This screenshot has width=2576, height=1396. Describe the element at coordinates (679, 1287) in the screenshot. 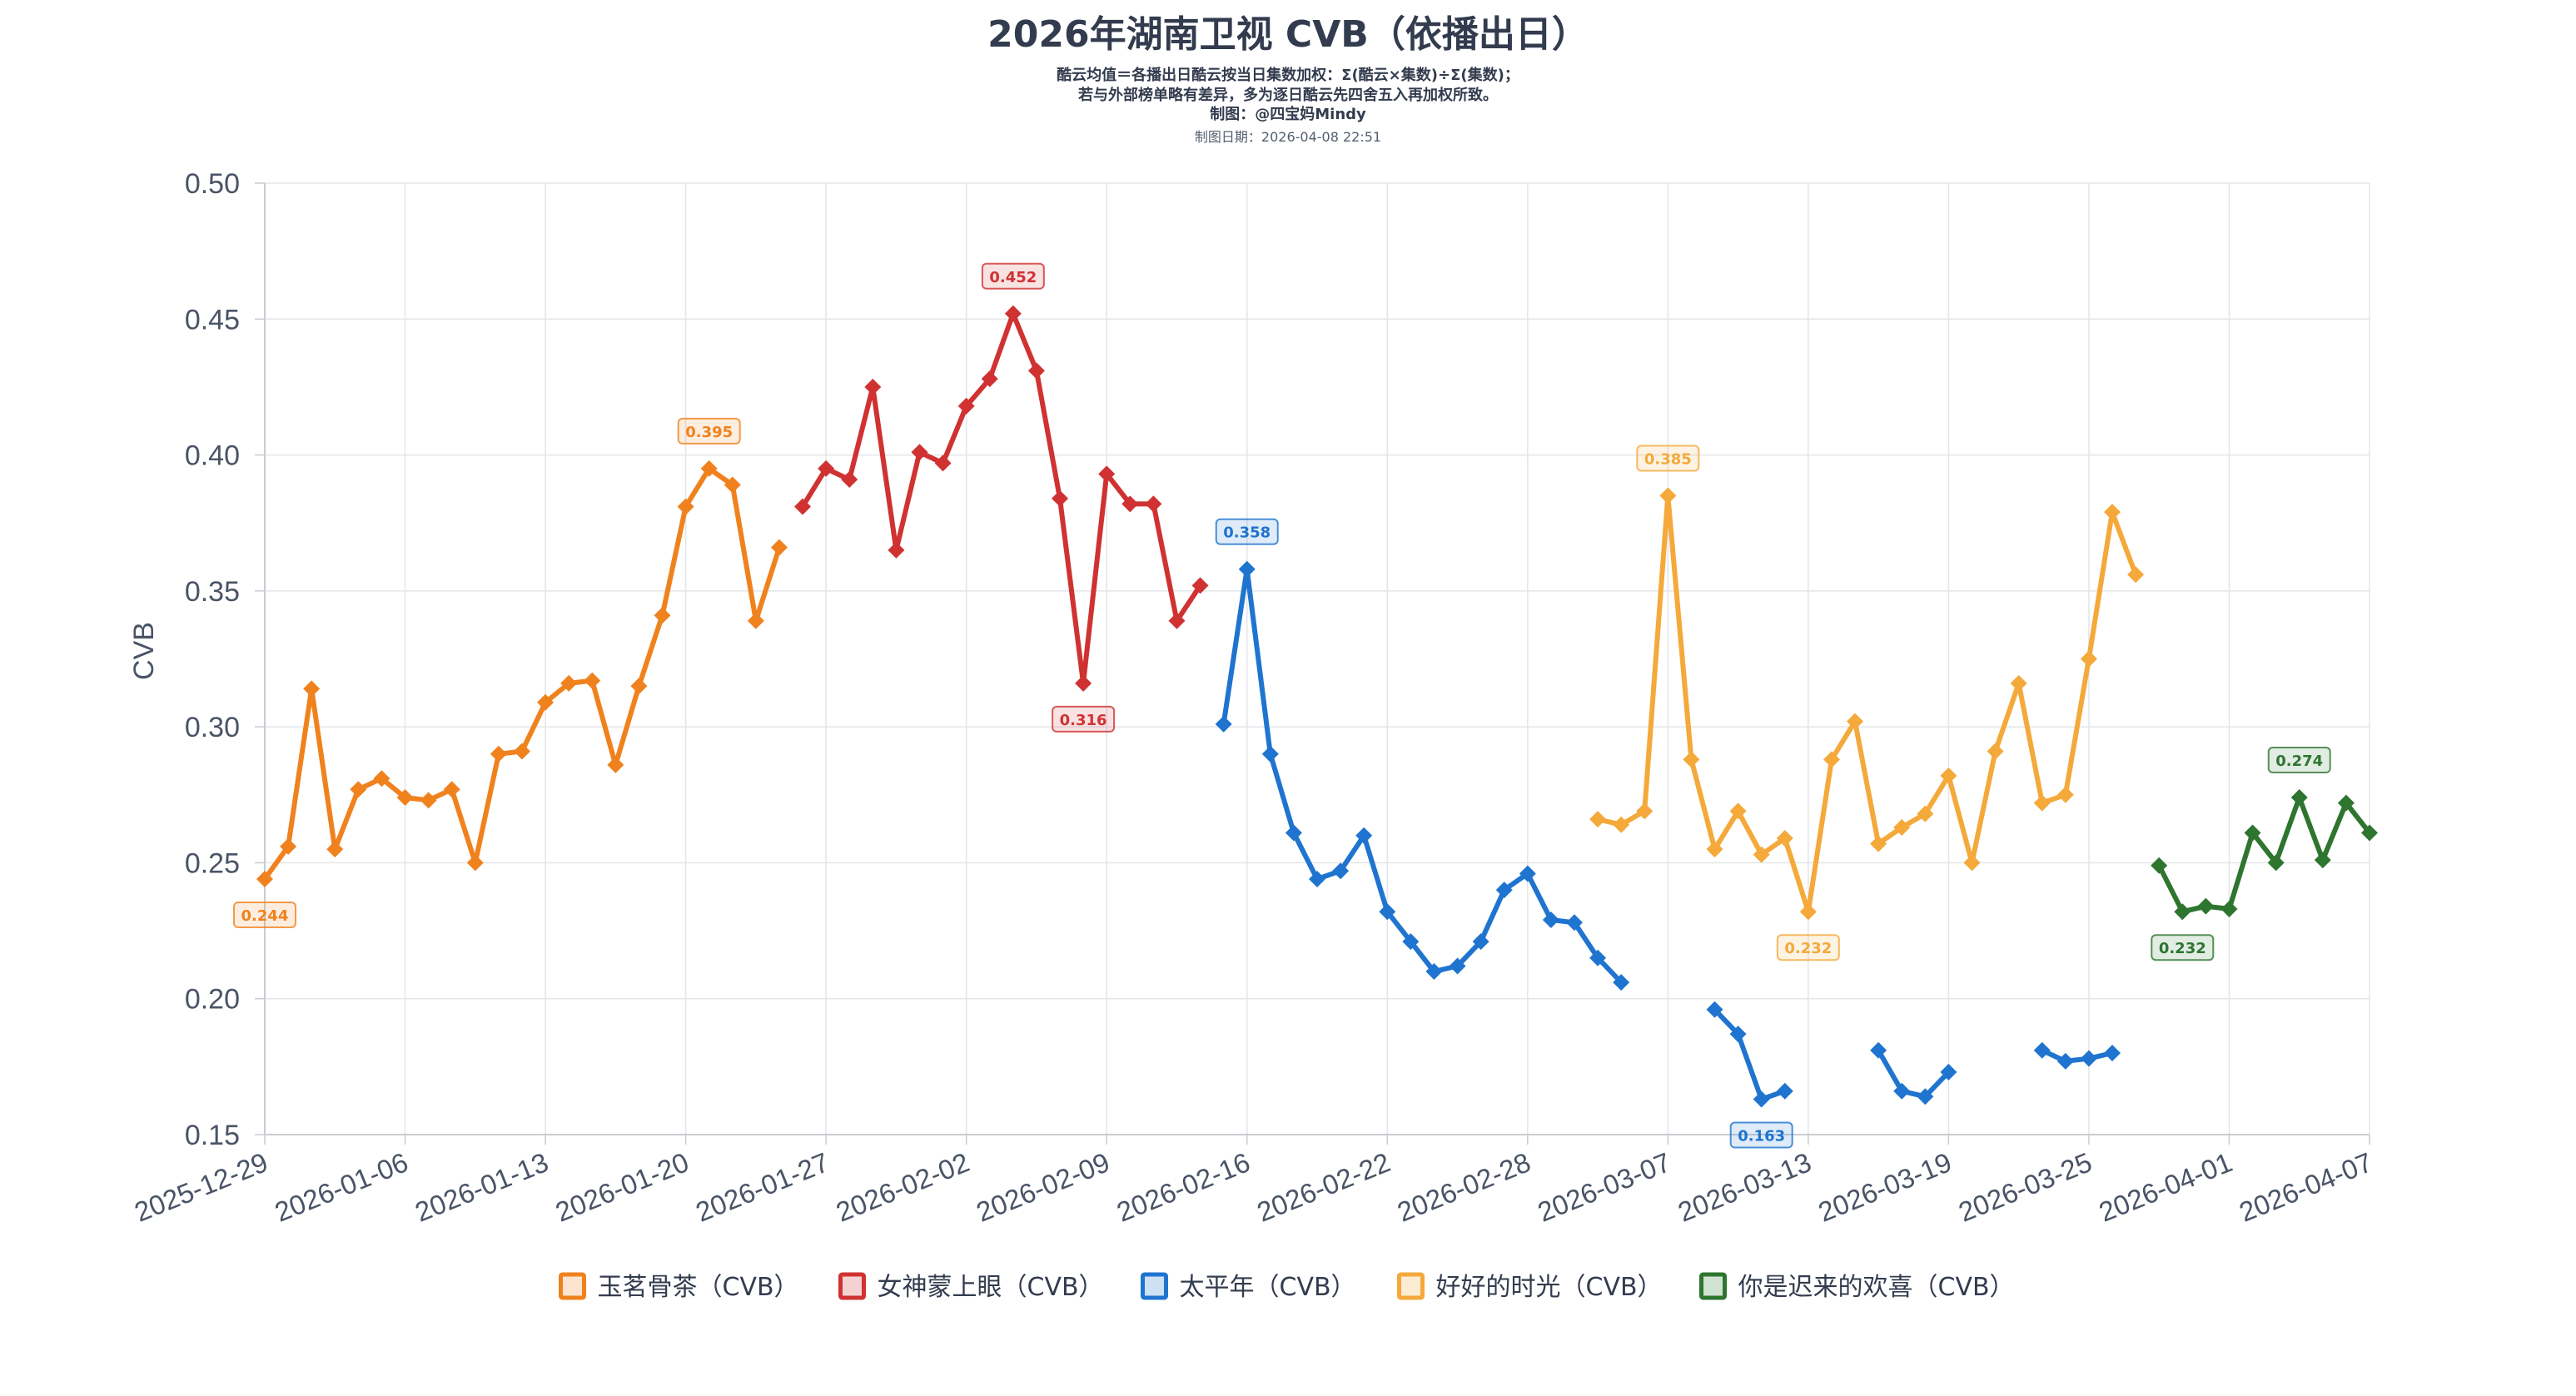

I see `legend-item-0: 玉茗骨茶（CVB）` at that location.